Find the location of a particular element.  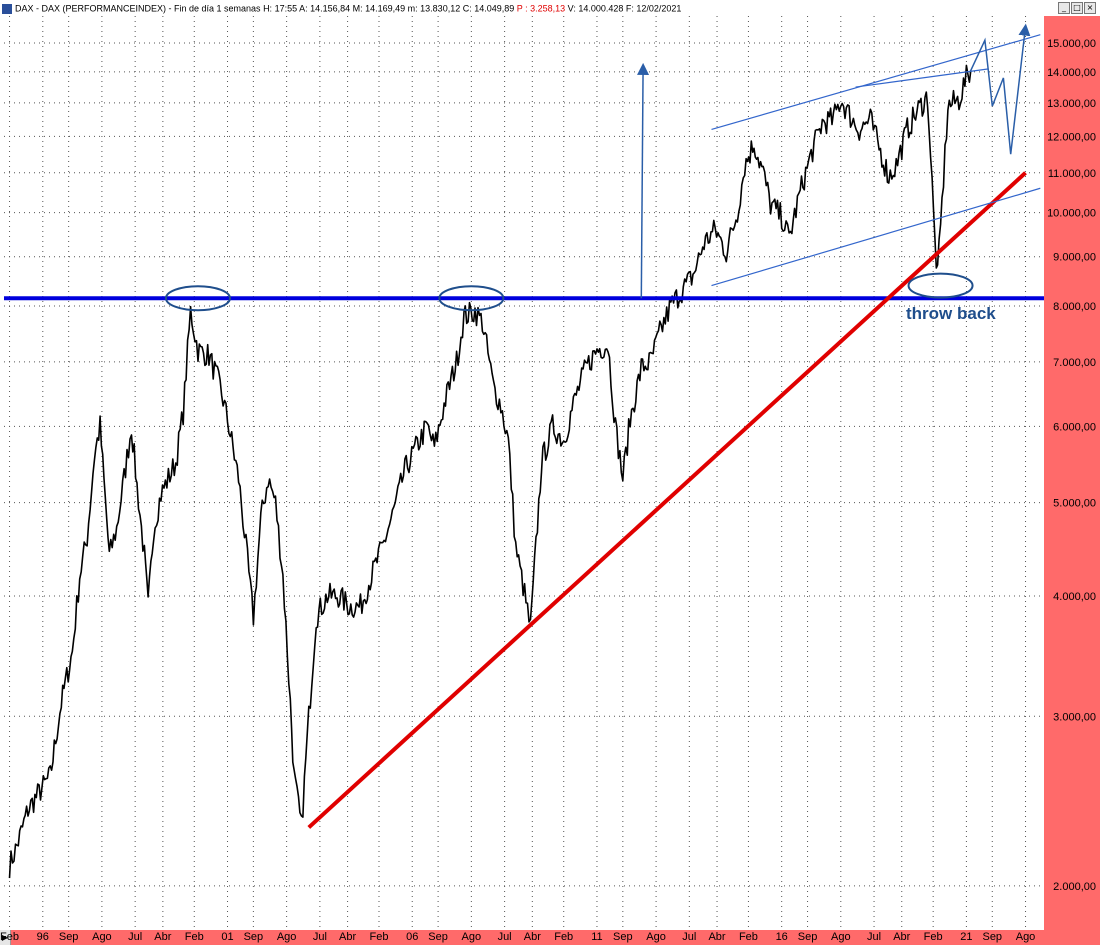

close-icon: × is located at coordinates (1090, 8).